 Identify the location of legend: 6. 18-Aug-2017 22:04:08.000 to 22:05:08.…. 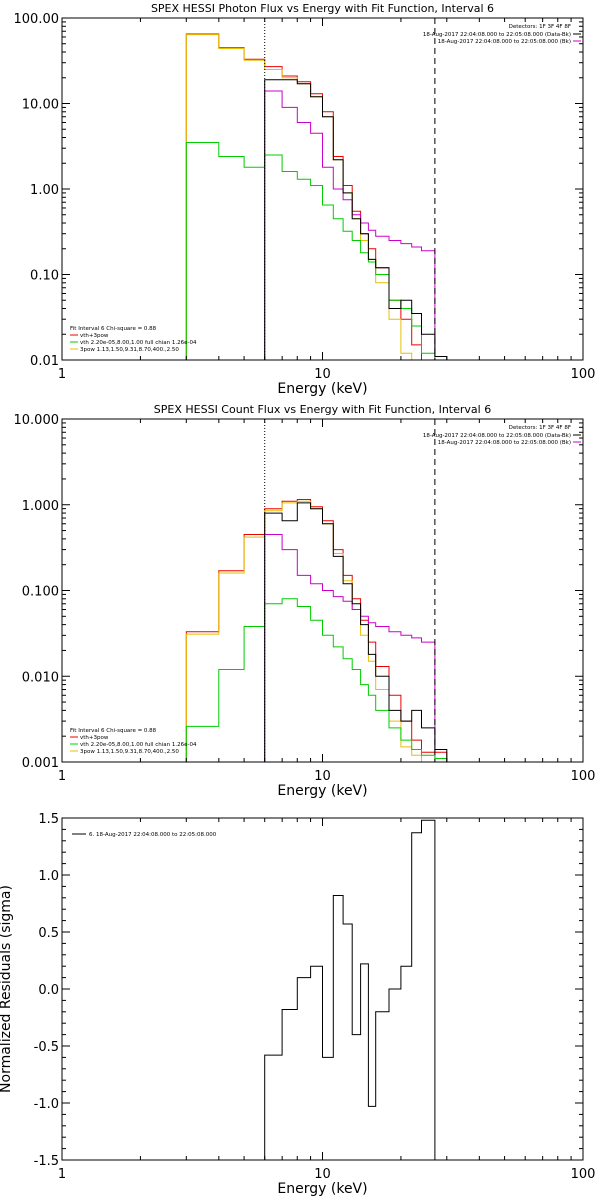
(144, 835).